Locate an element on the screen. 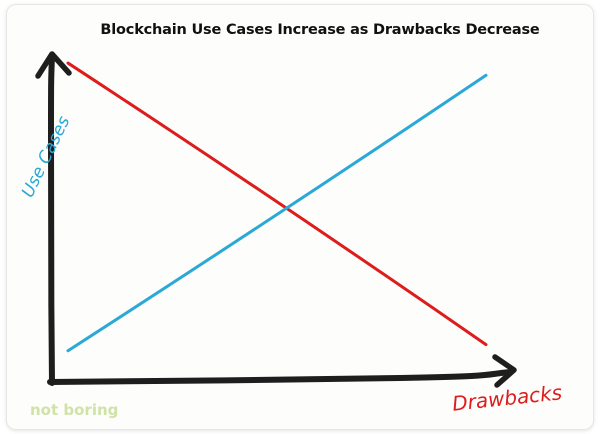 This screenshot has width=600, height=434. brand-logo: not boring is located at coordinates (74, 410).